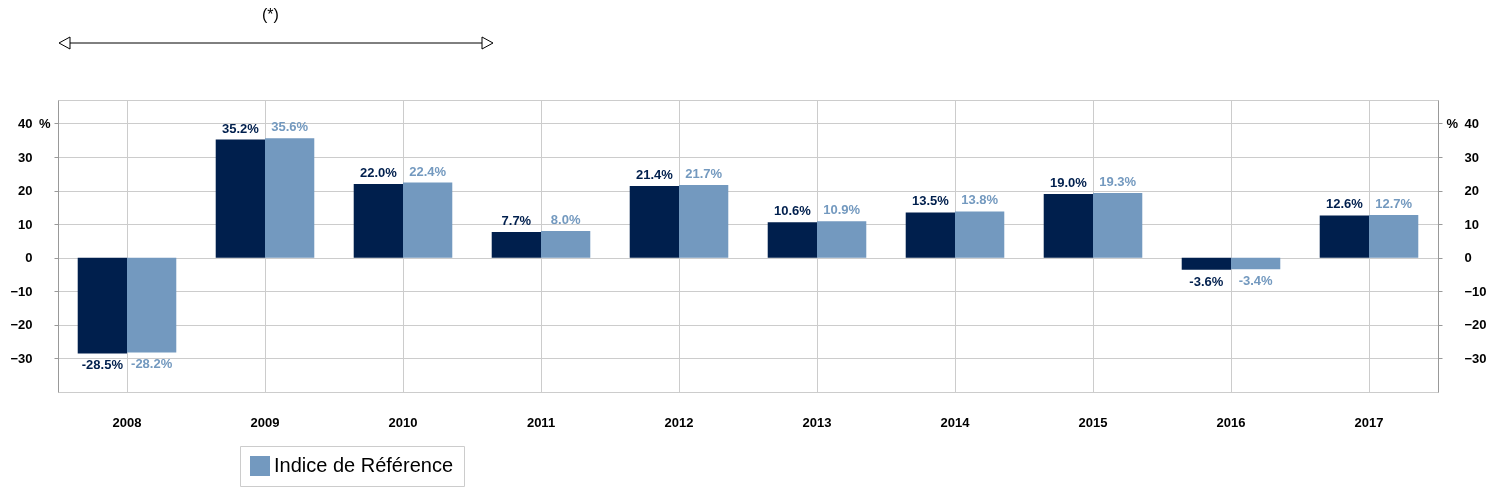 The height and width of the screenshot is (492, 1499). What do you see at coordinates (378, 172) in the screenshot?
I see `data-label: 22.0%` at bounding box center [378, 172].